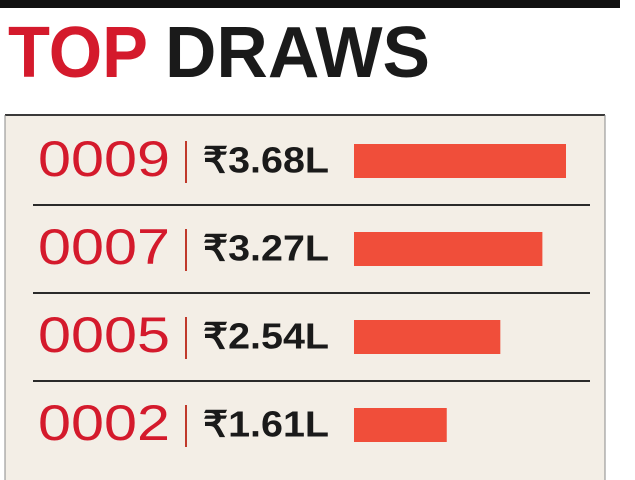 The image size is (635, 480). I want to click on value-label: ₹3.68L, so click(266, 160).